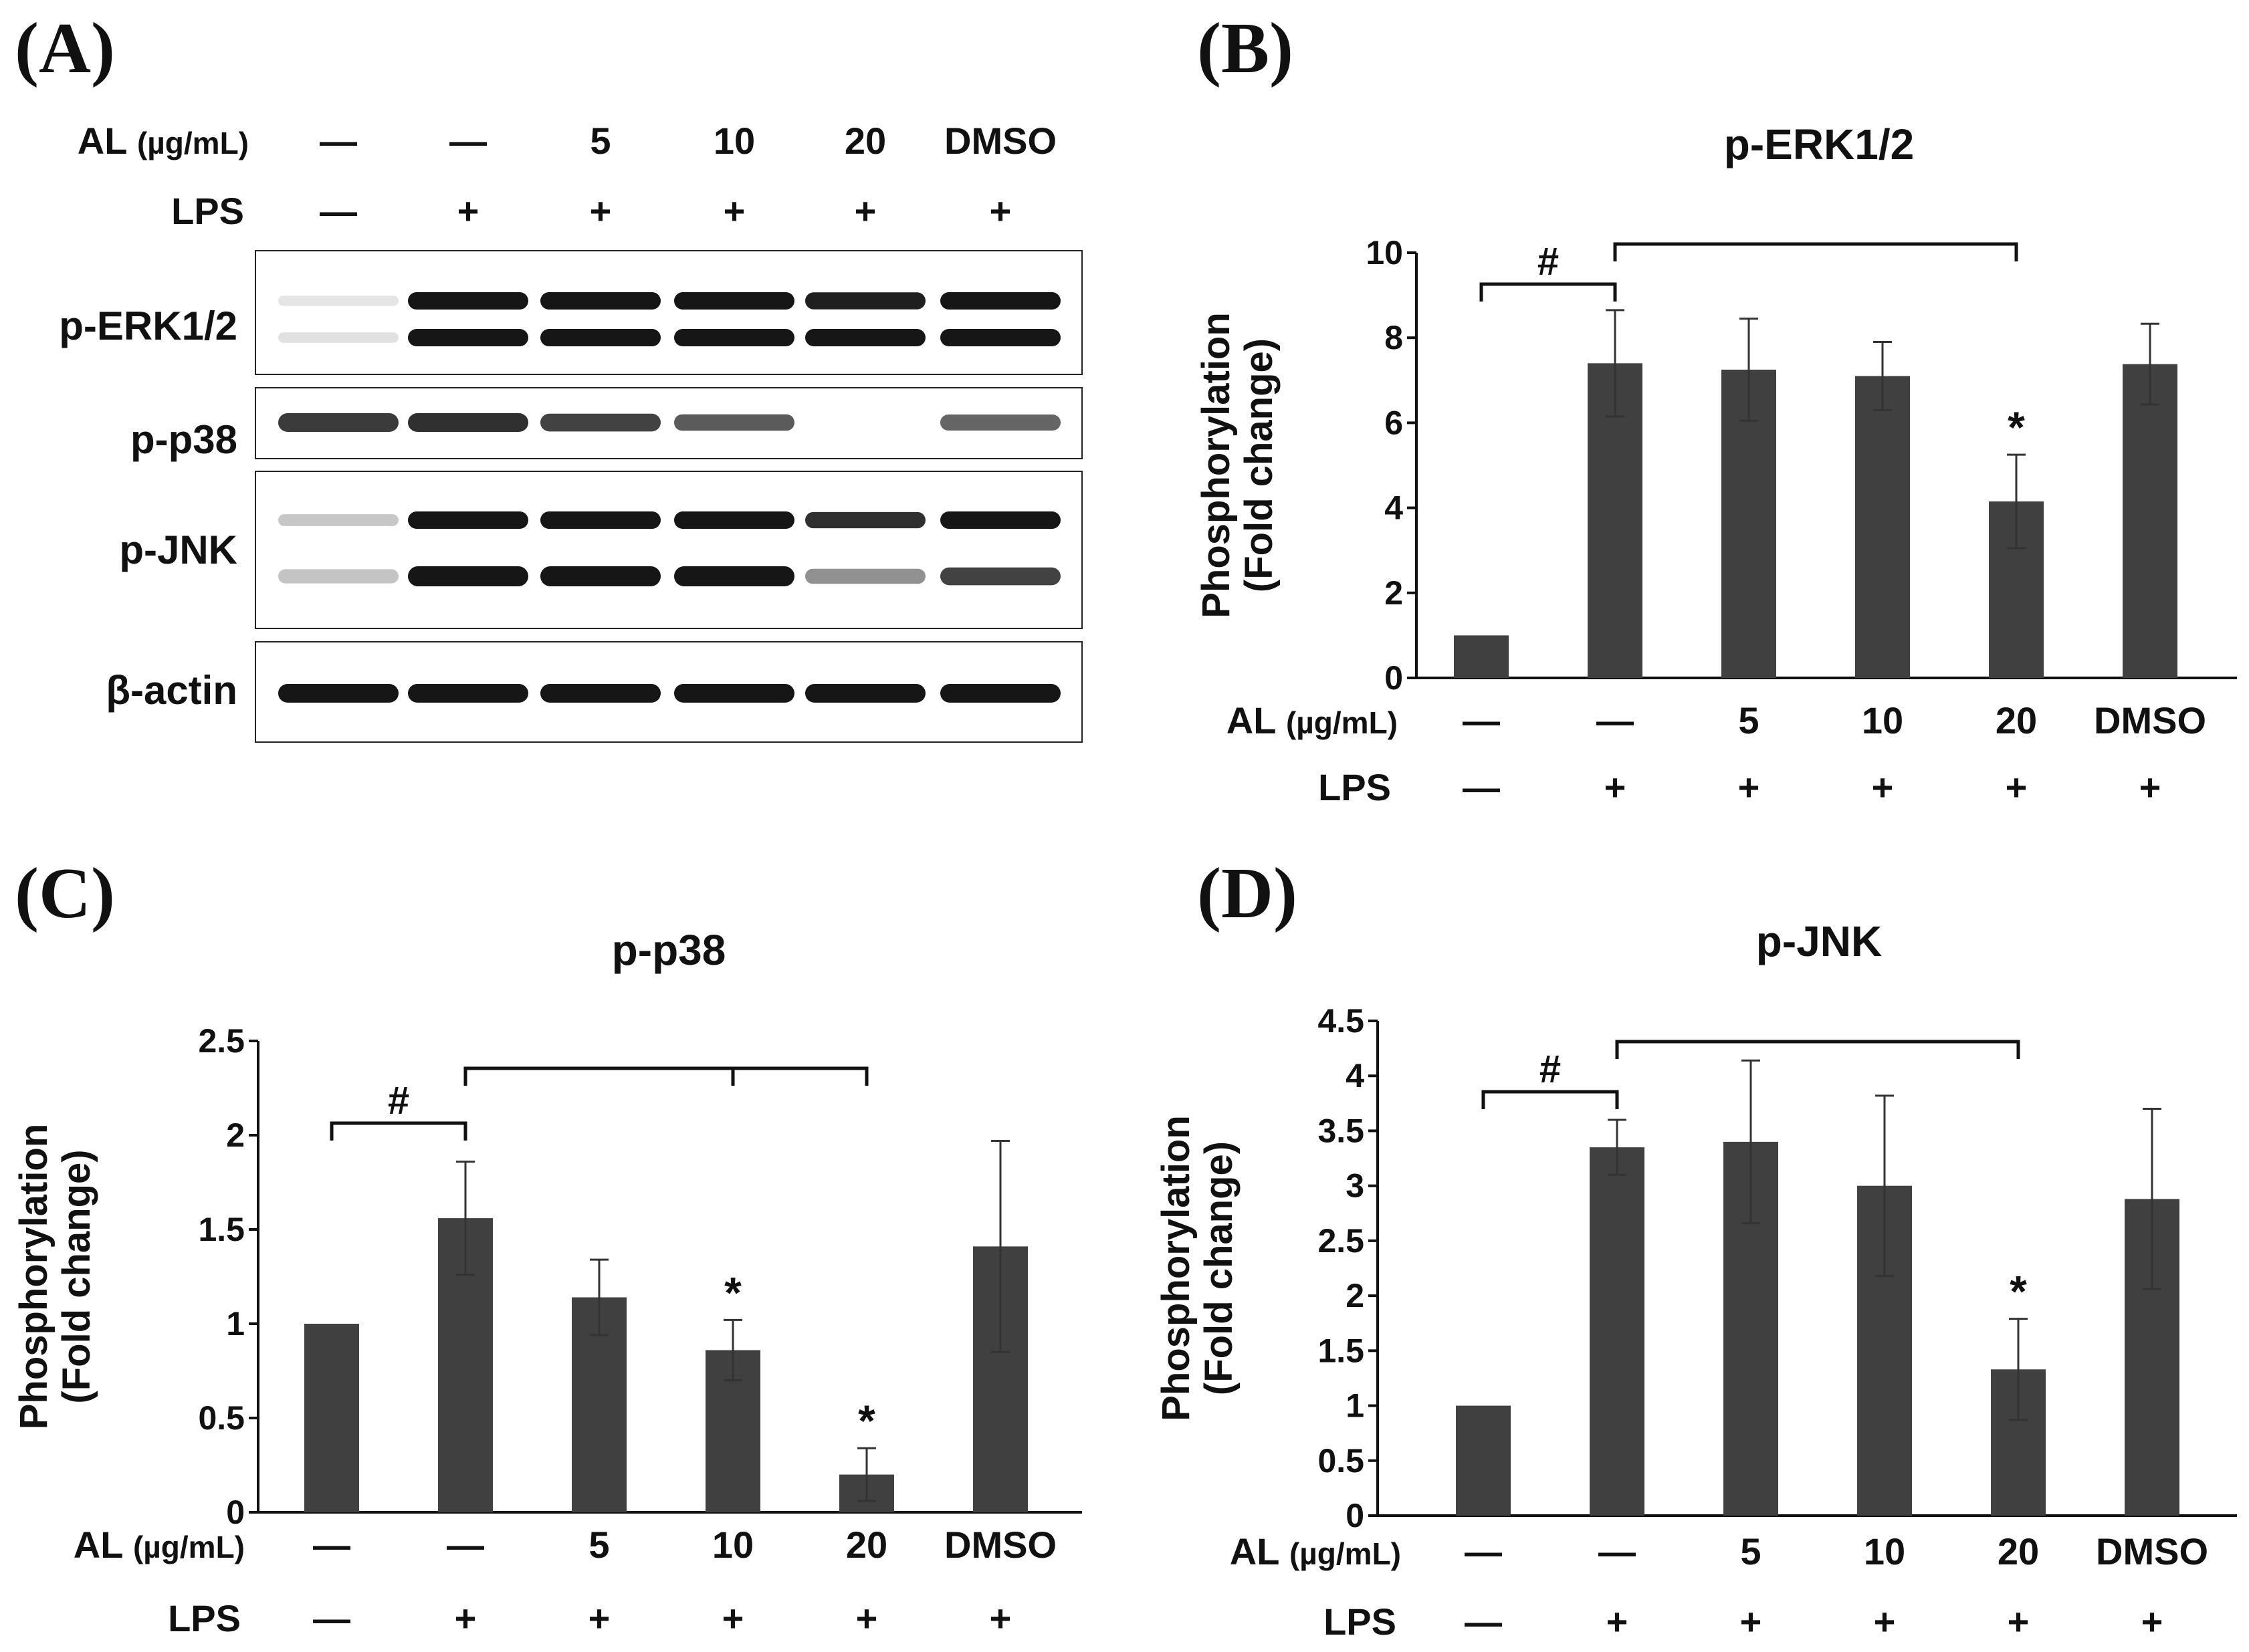 The image size is (2249, 1652). Describe the element at coordinates (148, 326) in the screenshot. I see `blot-row-label: p-ERK1/2` at that location.